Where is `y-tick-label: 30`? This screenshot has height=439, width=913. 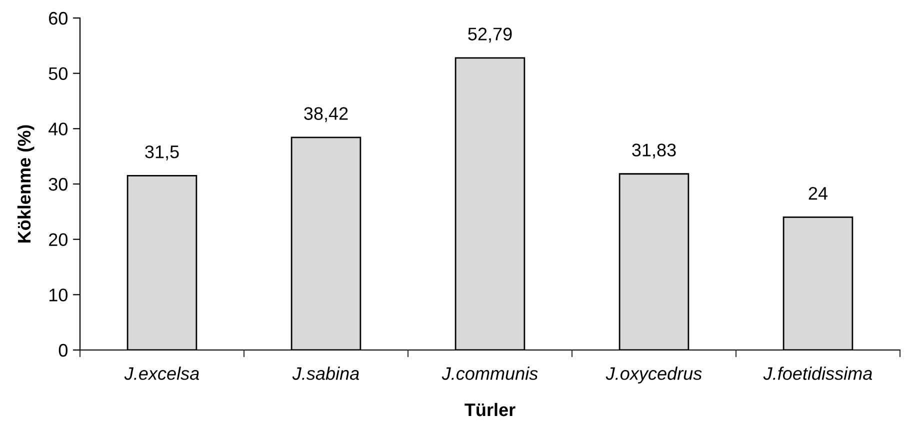 y-tick-label: 30 is located at coordinates (58, 184).